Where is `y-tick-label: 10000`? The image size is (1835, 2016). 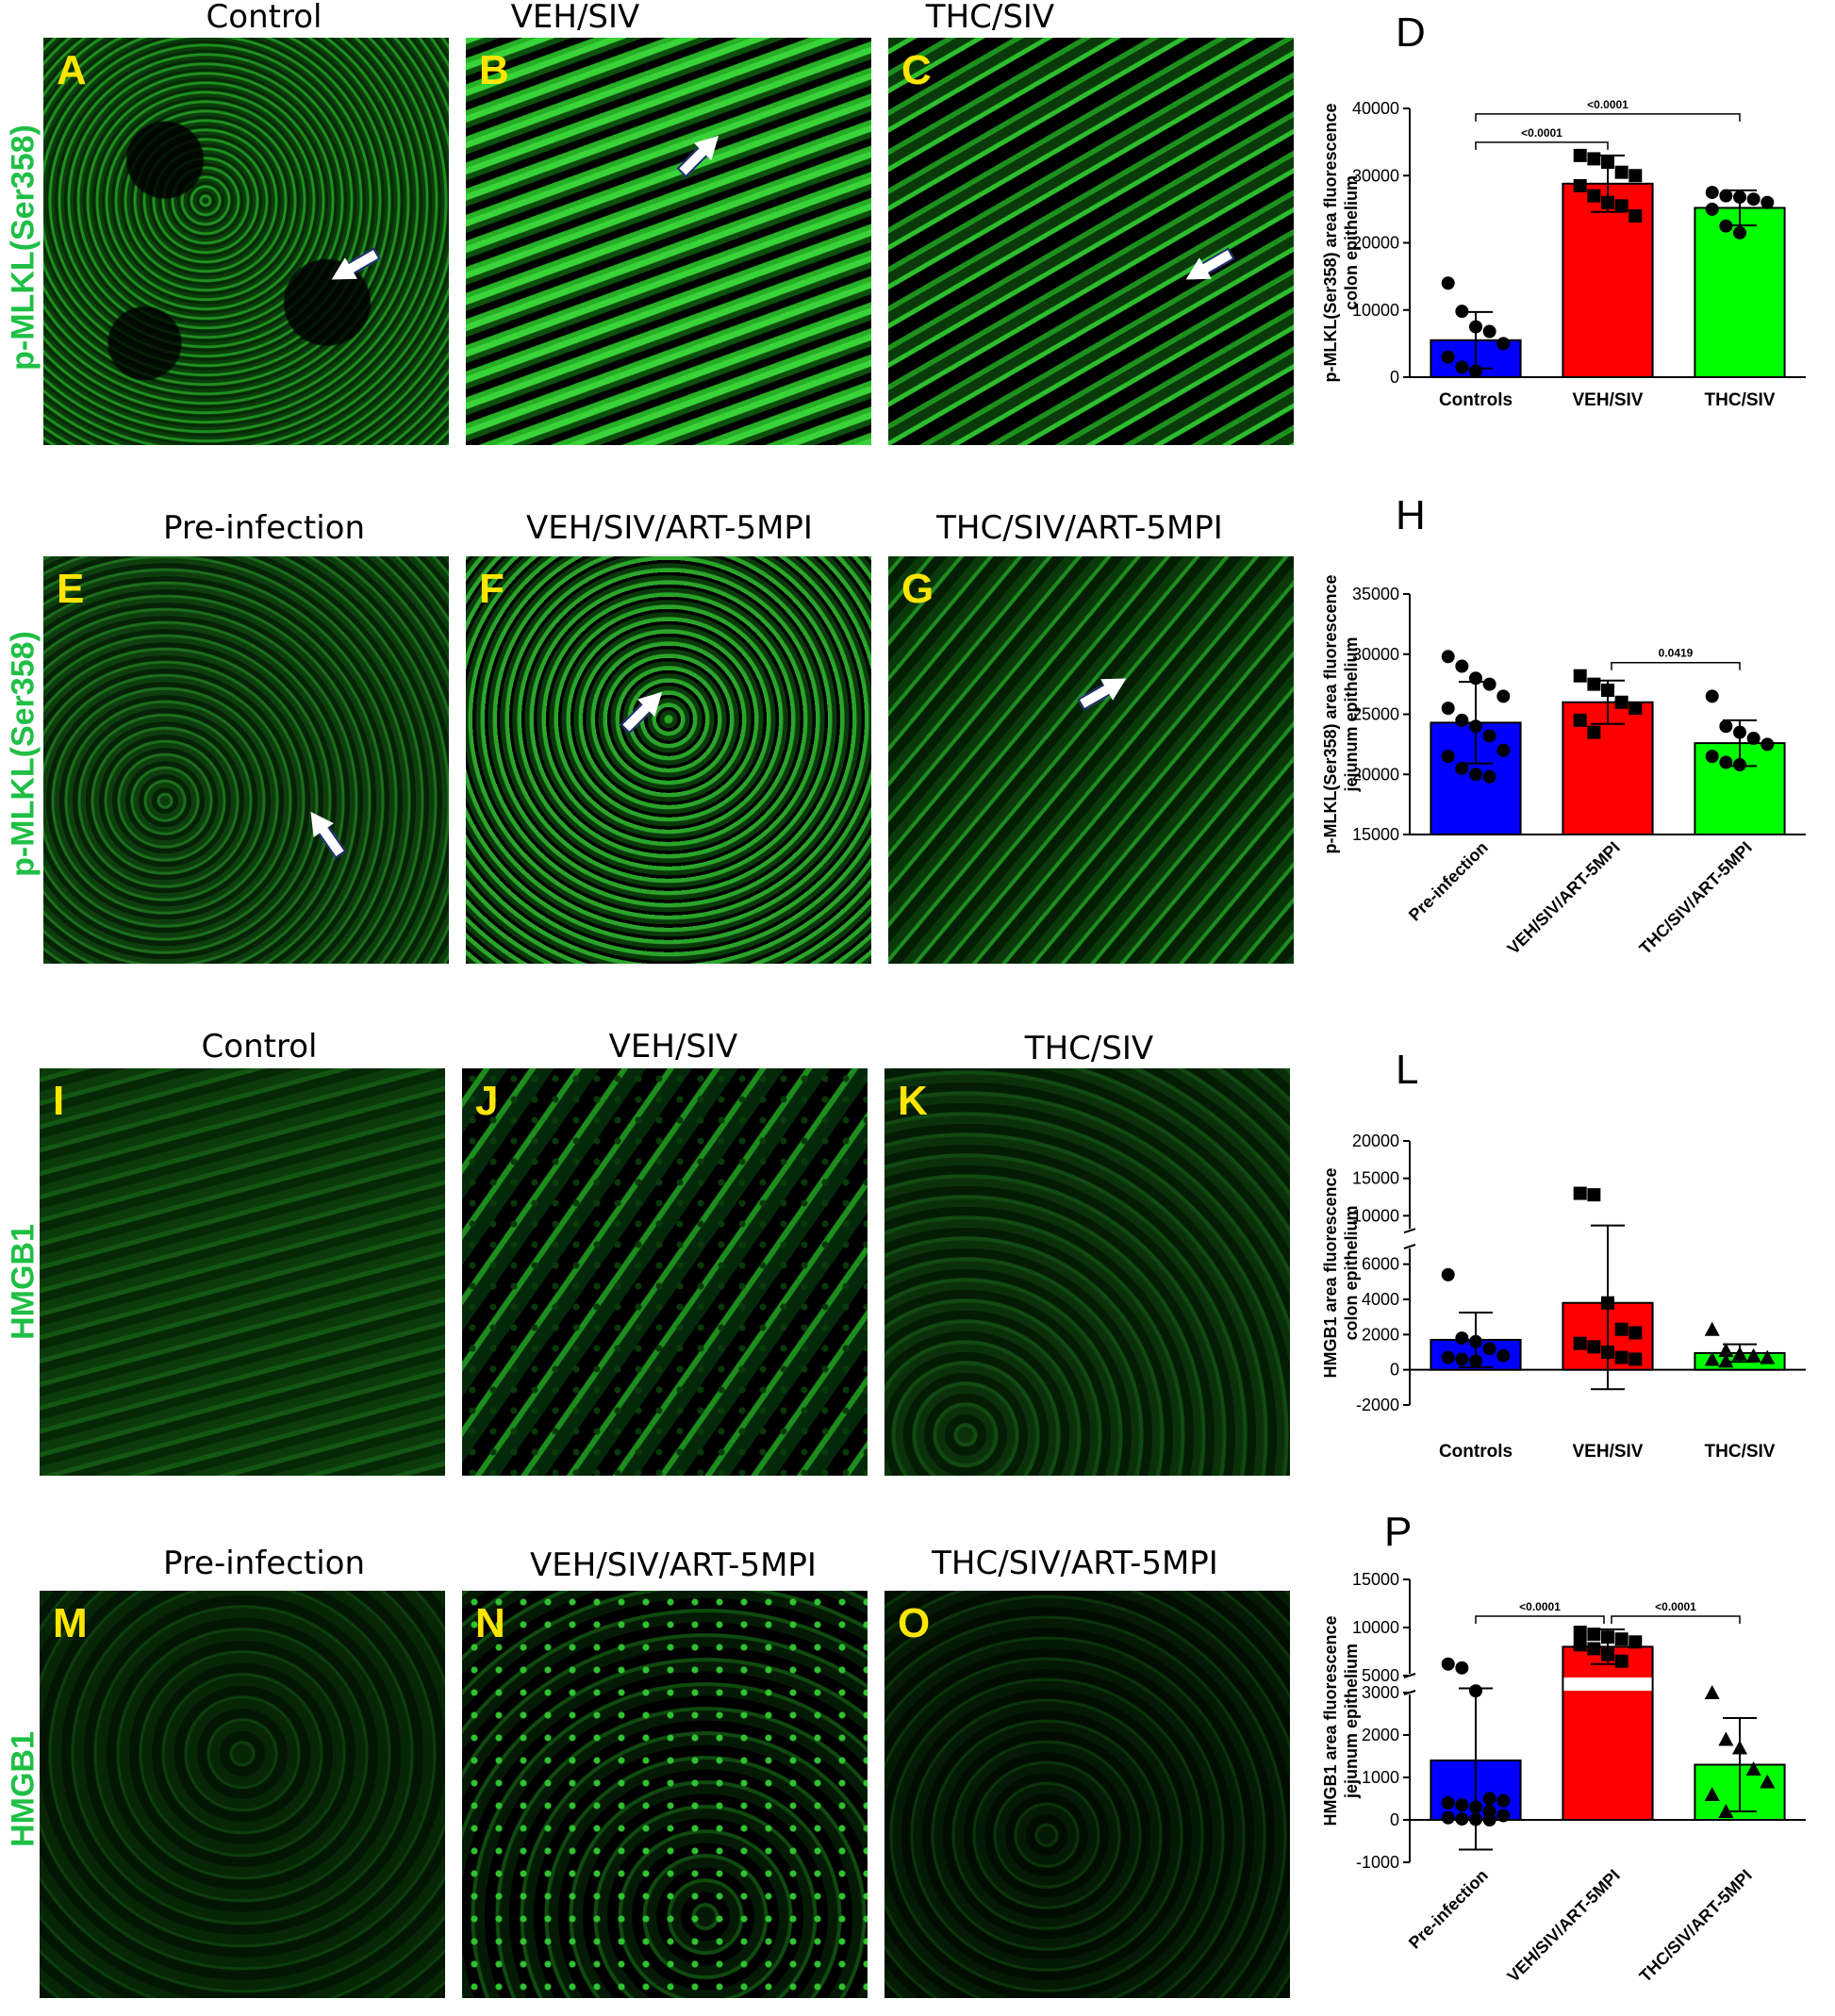 y-tick-label: 10000 is located at coordinates (1375, 1215).